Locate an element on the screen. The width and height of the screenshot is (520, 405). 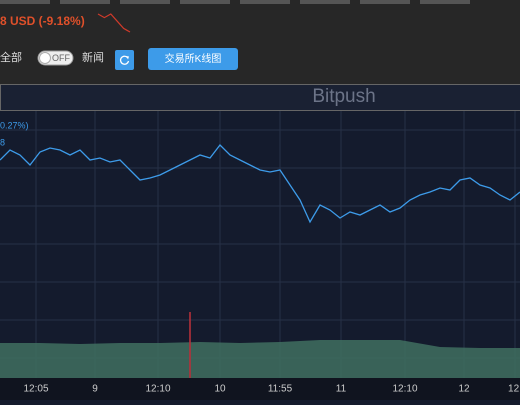
x-tick-label: 12 is located at coordinates (464, 389).